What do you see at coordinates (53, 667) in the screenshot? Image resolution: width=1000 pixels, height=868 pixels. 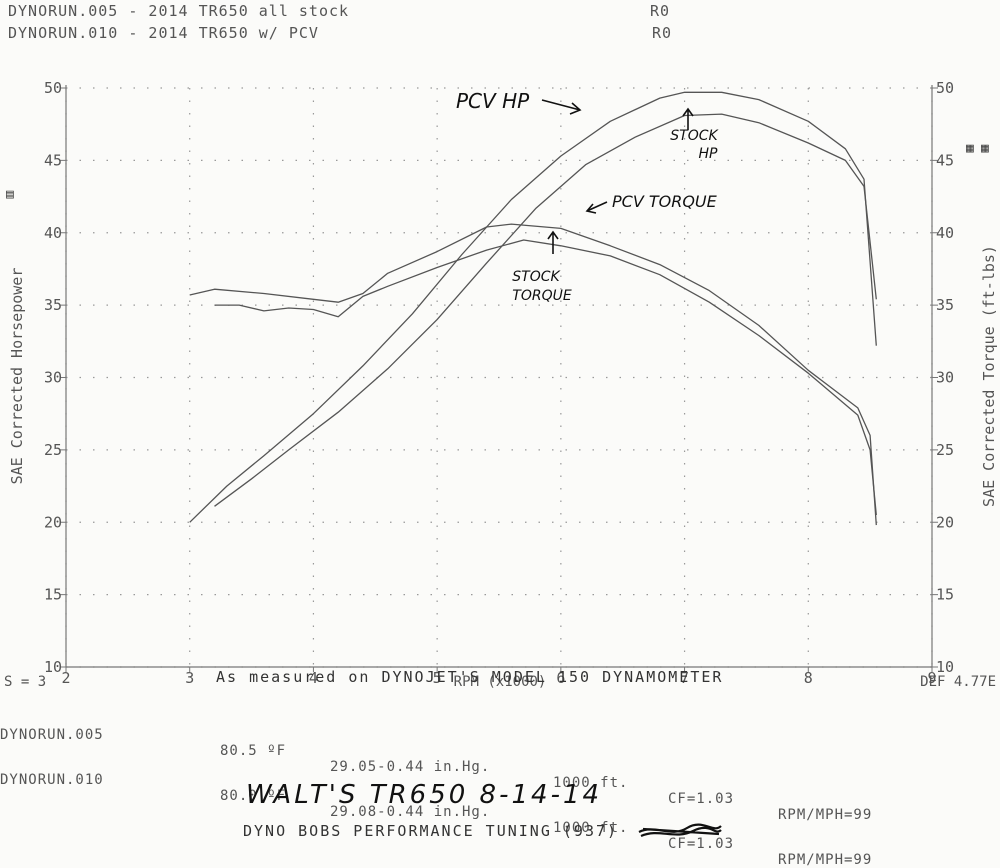 I see `y-tick-label-left: 10` at bounding box center [53, 667].